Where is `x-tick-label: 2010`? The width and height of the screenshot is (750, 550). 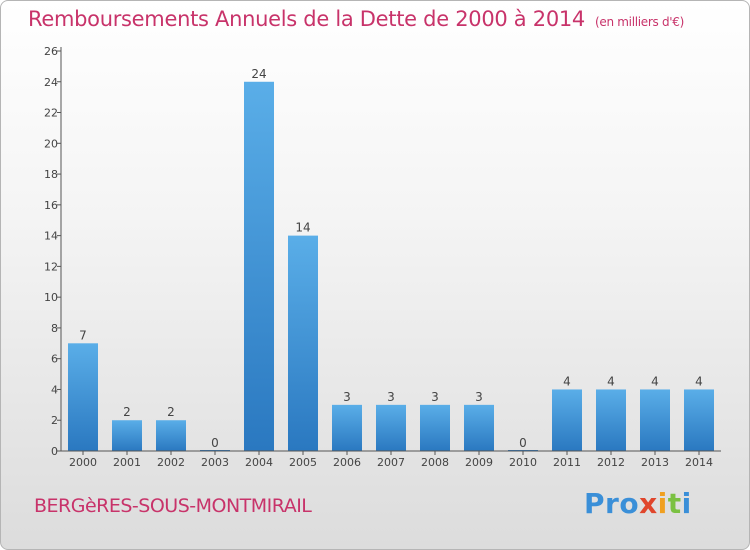 x-tick-label: 2010 is located at coordinates (523, 462).